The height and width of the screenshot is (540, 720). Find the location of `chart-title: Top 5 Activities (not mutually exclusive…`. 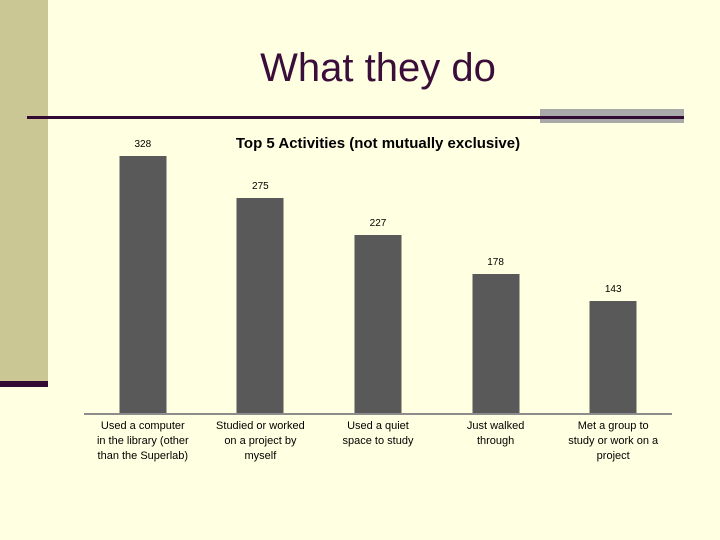

chart-title: Top 5 Activities (not mutually exclusive… is located at coordinates (378, 143).